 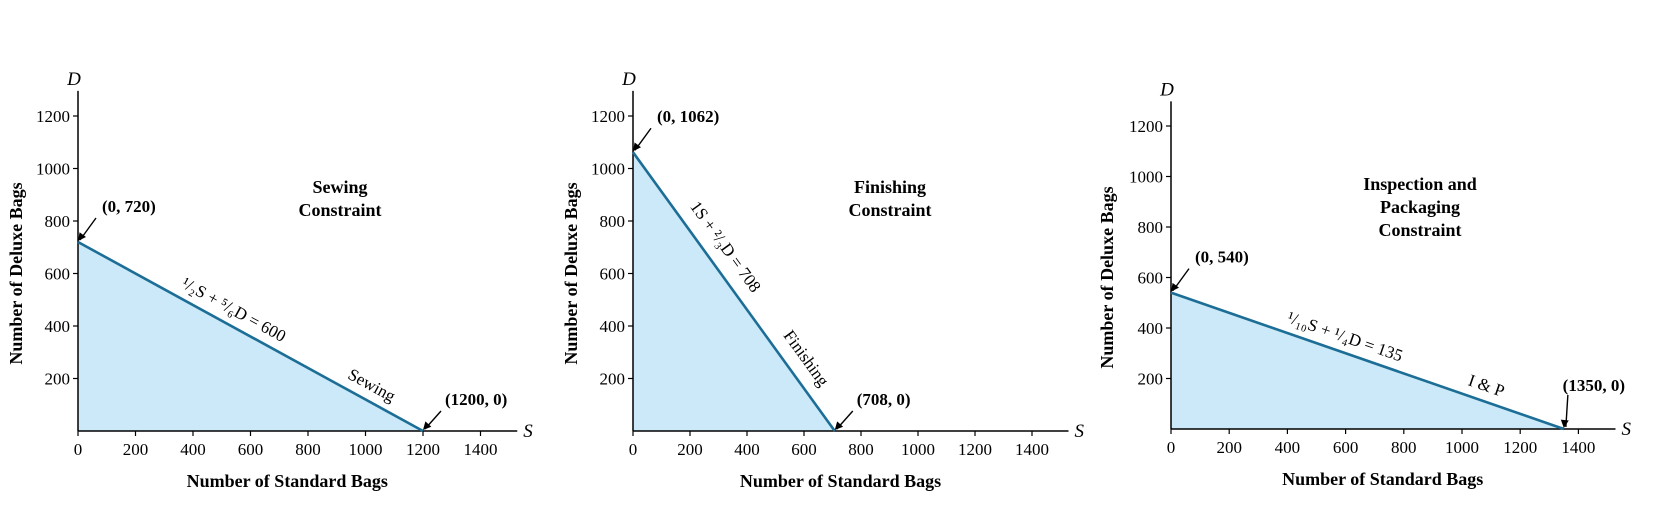 What do you see at coordinates (339, 187) in the screenshot?
I see `constraint-title-line: Sewing` at bounding box center [339, 187].